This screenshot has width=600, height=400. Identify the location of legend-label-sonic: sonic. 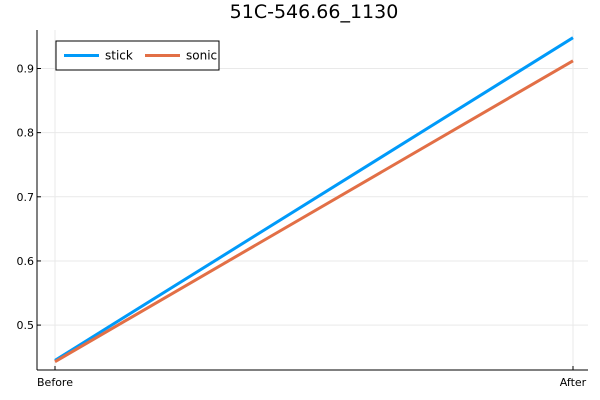
(201, 56).